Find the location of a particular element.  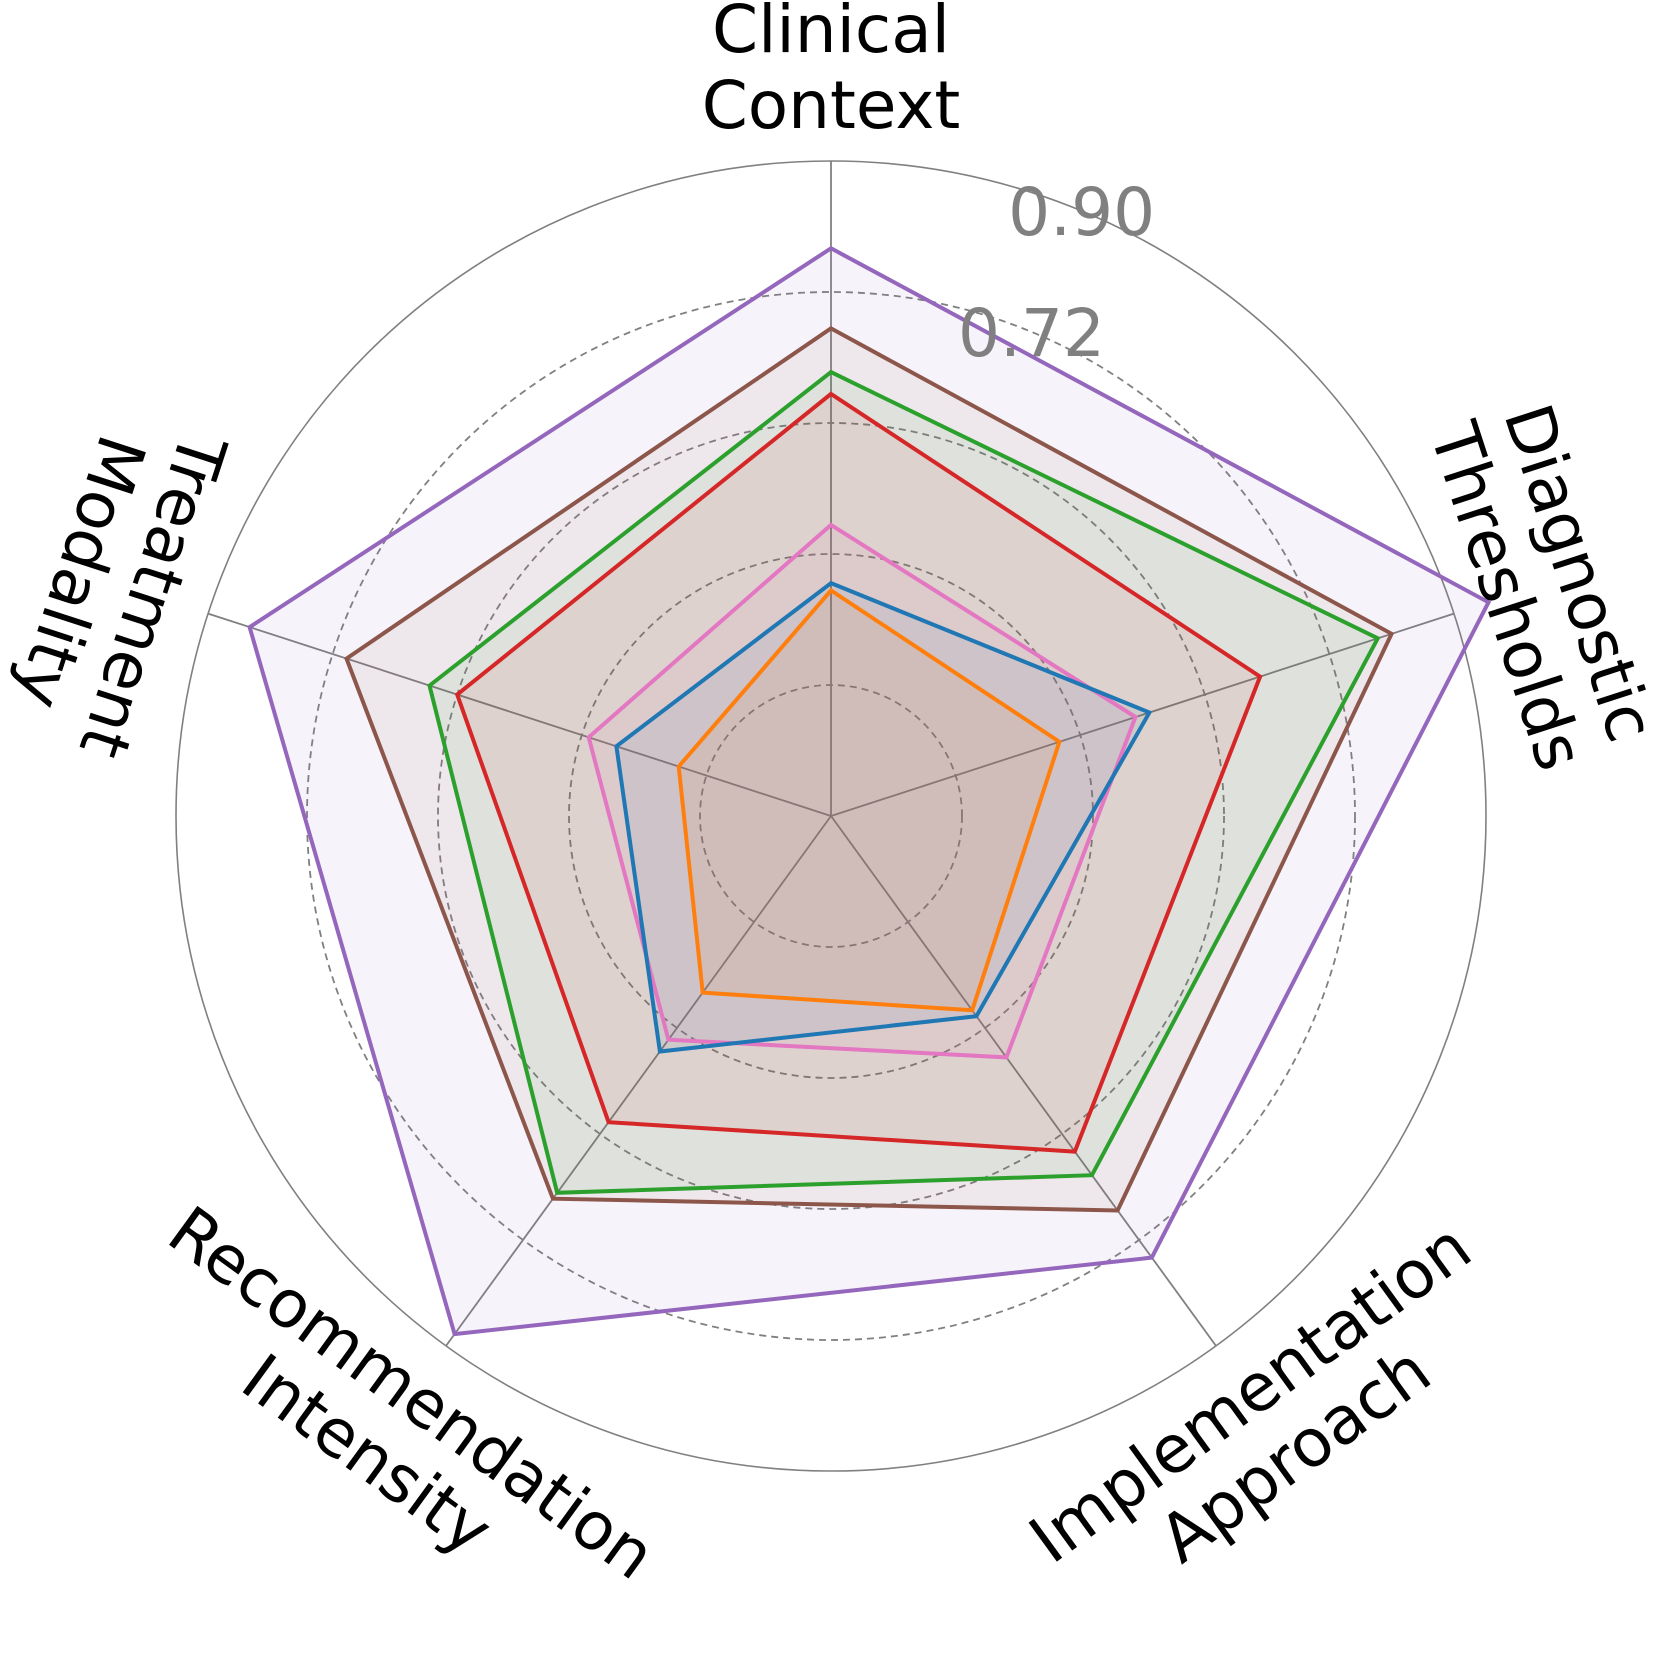

axis-label: ImplementationApproach is located at coordinates (1273, 1424).